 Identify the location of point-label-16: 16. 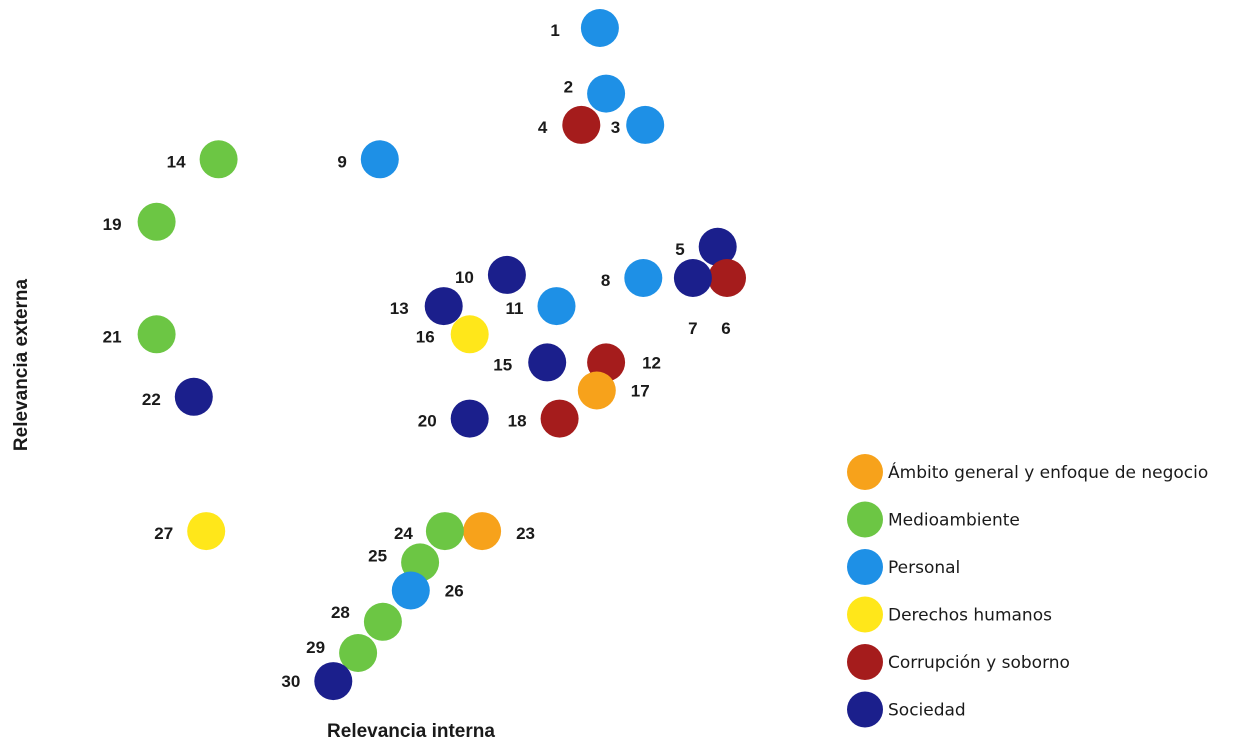
(425, 336).